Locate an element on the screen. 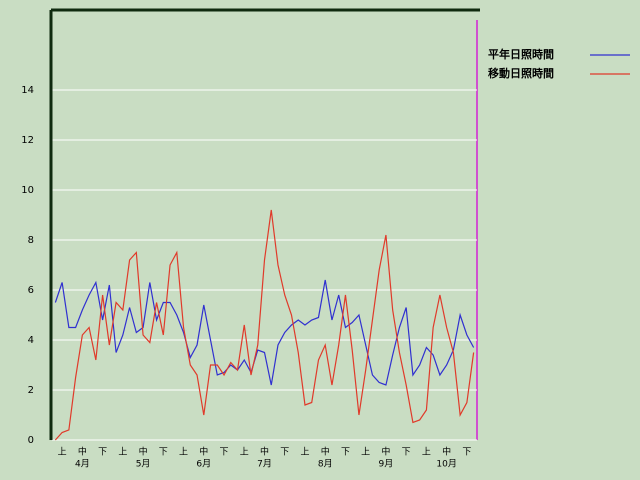  month-label: 7月 is located at coordinates (264, 464).